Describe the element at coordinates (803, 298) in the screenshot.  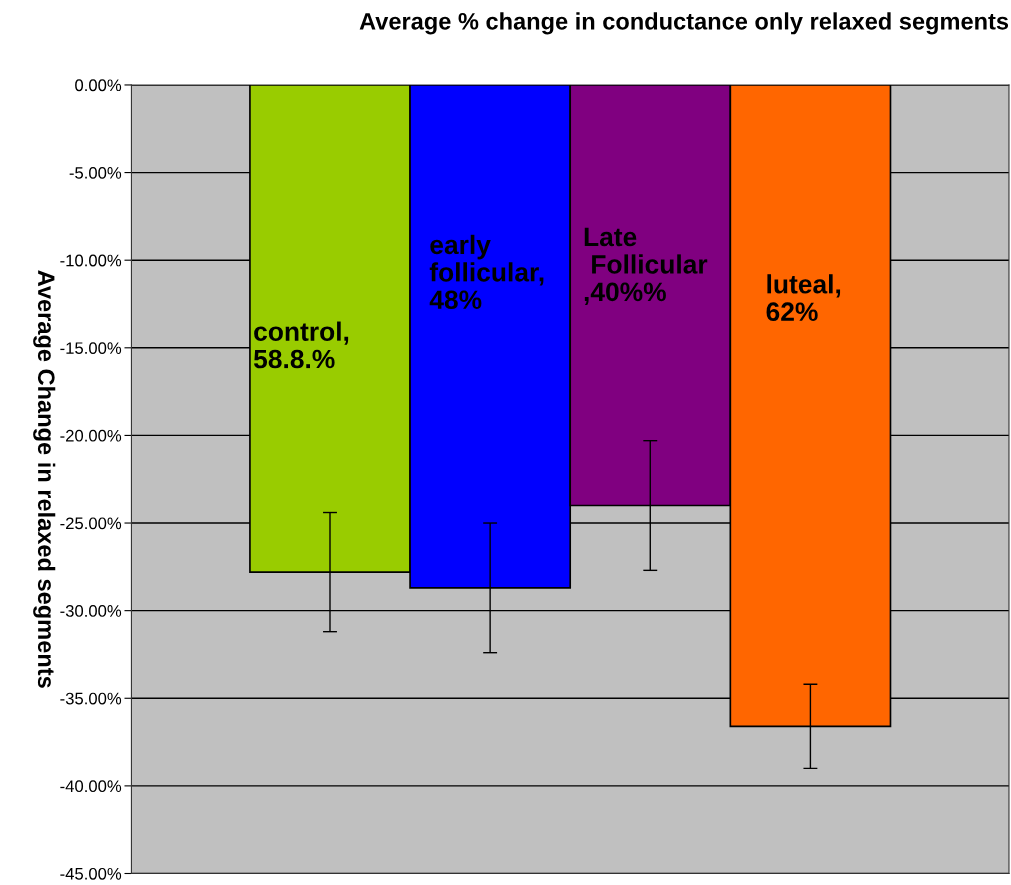
I see `annotation: luteal, 62%` at that location.